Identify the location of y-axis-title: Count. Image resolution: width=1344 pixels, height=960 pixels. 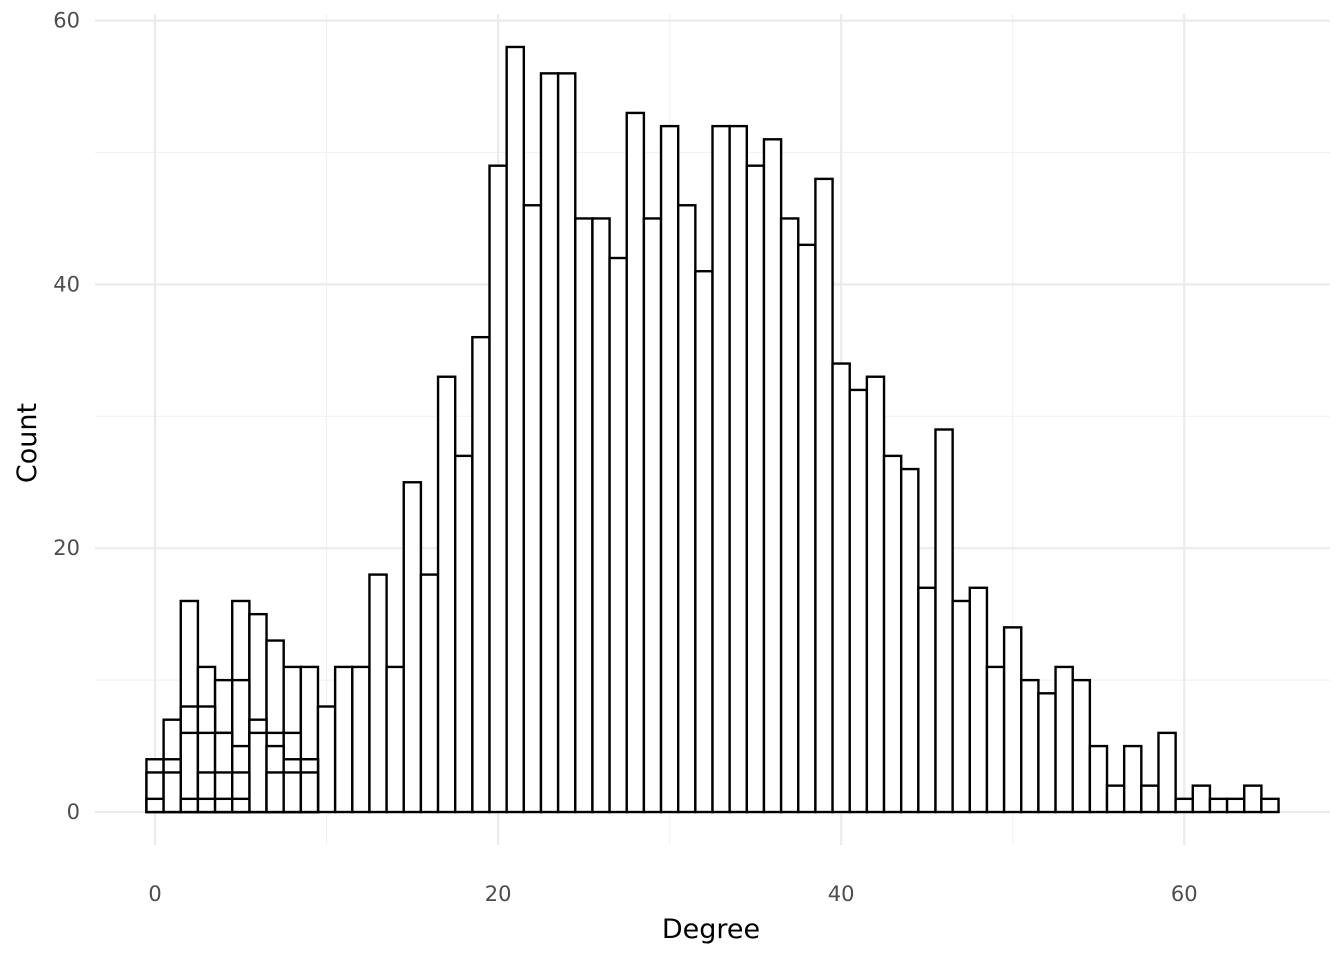
(27, 443).